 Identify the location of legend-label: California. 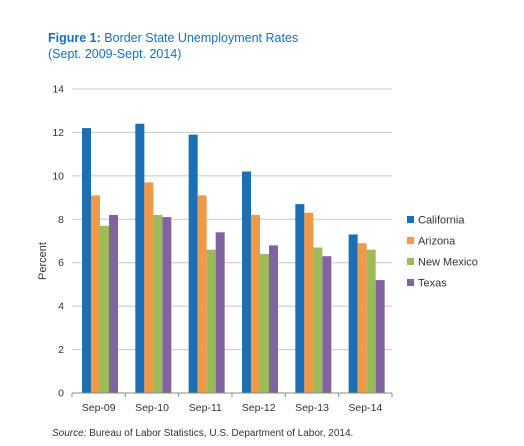
(441, 221).